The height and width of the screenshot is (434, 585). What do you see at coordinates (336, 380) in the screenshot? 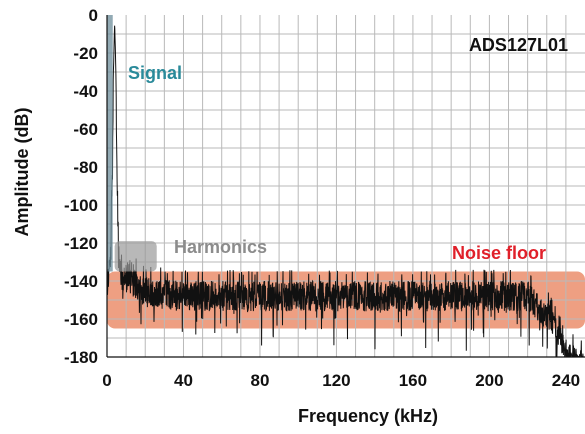
I see `x-tick-label: 120` at bounding box center [336, 380].